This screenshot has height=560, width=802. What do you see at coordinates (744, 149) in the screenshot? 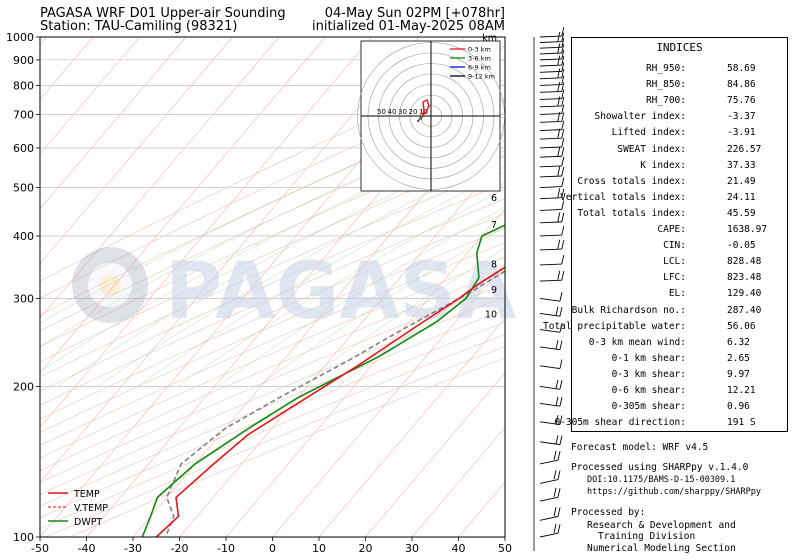
I see `index-value: 226.57` at bounding box center [744, 149].